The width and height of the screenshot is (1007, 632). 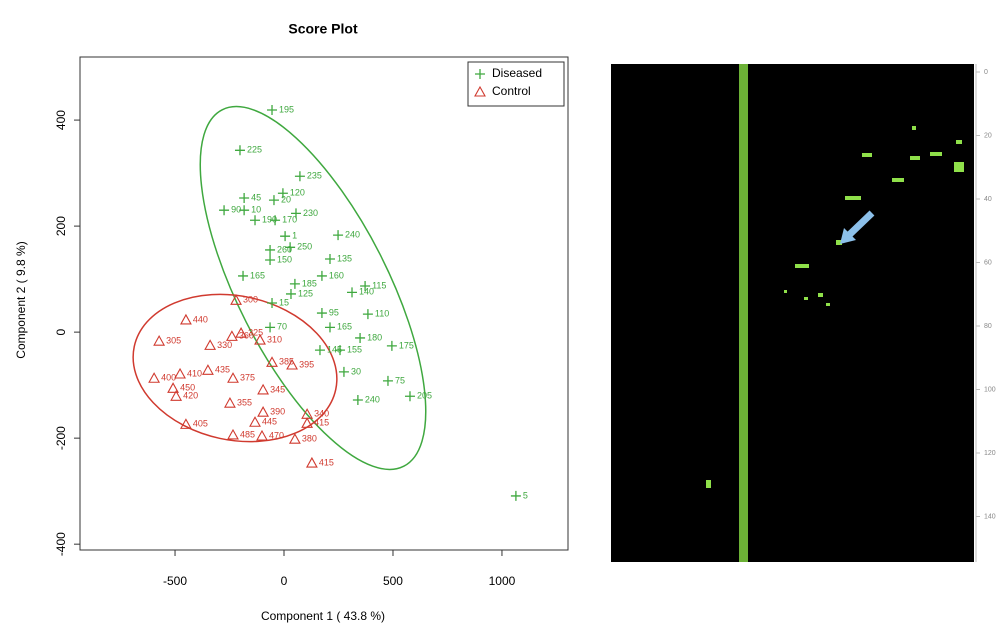 What do you see at coordinates (374, 337) in the screenshot?
I see `point-label: 180` at bounding box center [374, 337].